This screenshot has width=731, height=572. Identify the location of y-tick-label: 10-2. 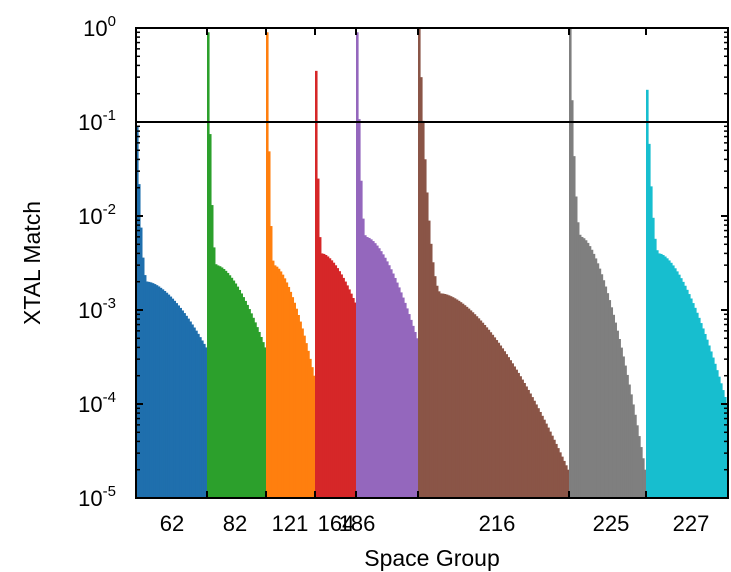
(97, 215).